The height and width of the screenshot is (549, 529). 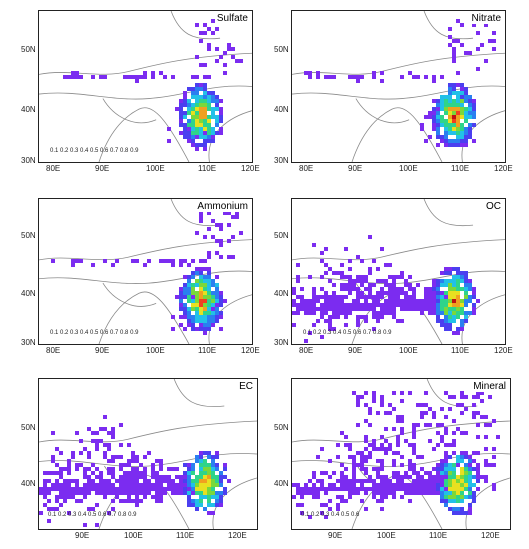 I want to click on y-tick-label: 40N, so click(x=28, y=293).